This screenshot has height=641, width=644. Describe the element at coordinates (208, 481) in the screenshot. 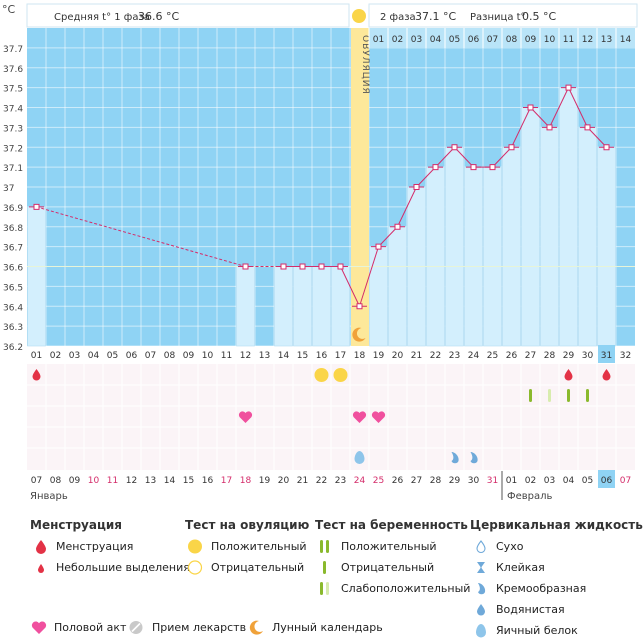

I see `date-number: 16` at that location.